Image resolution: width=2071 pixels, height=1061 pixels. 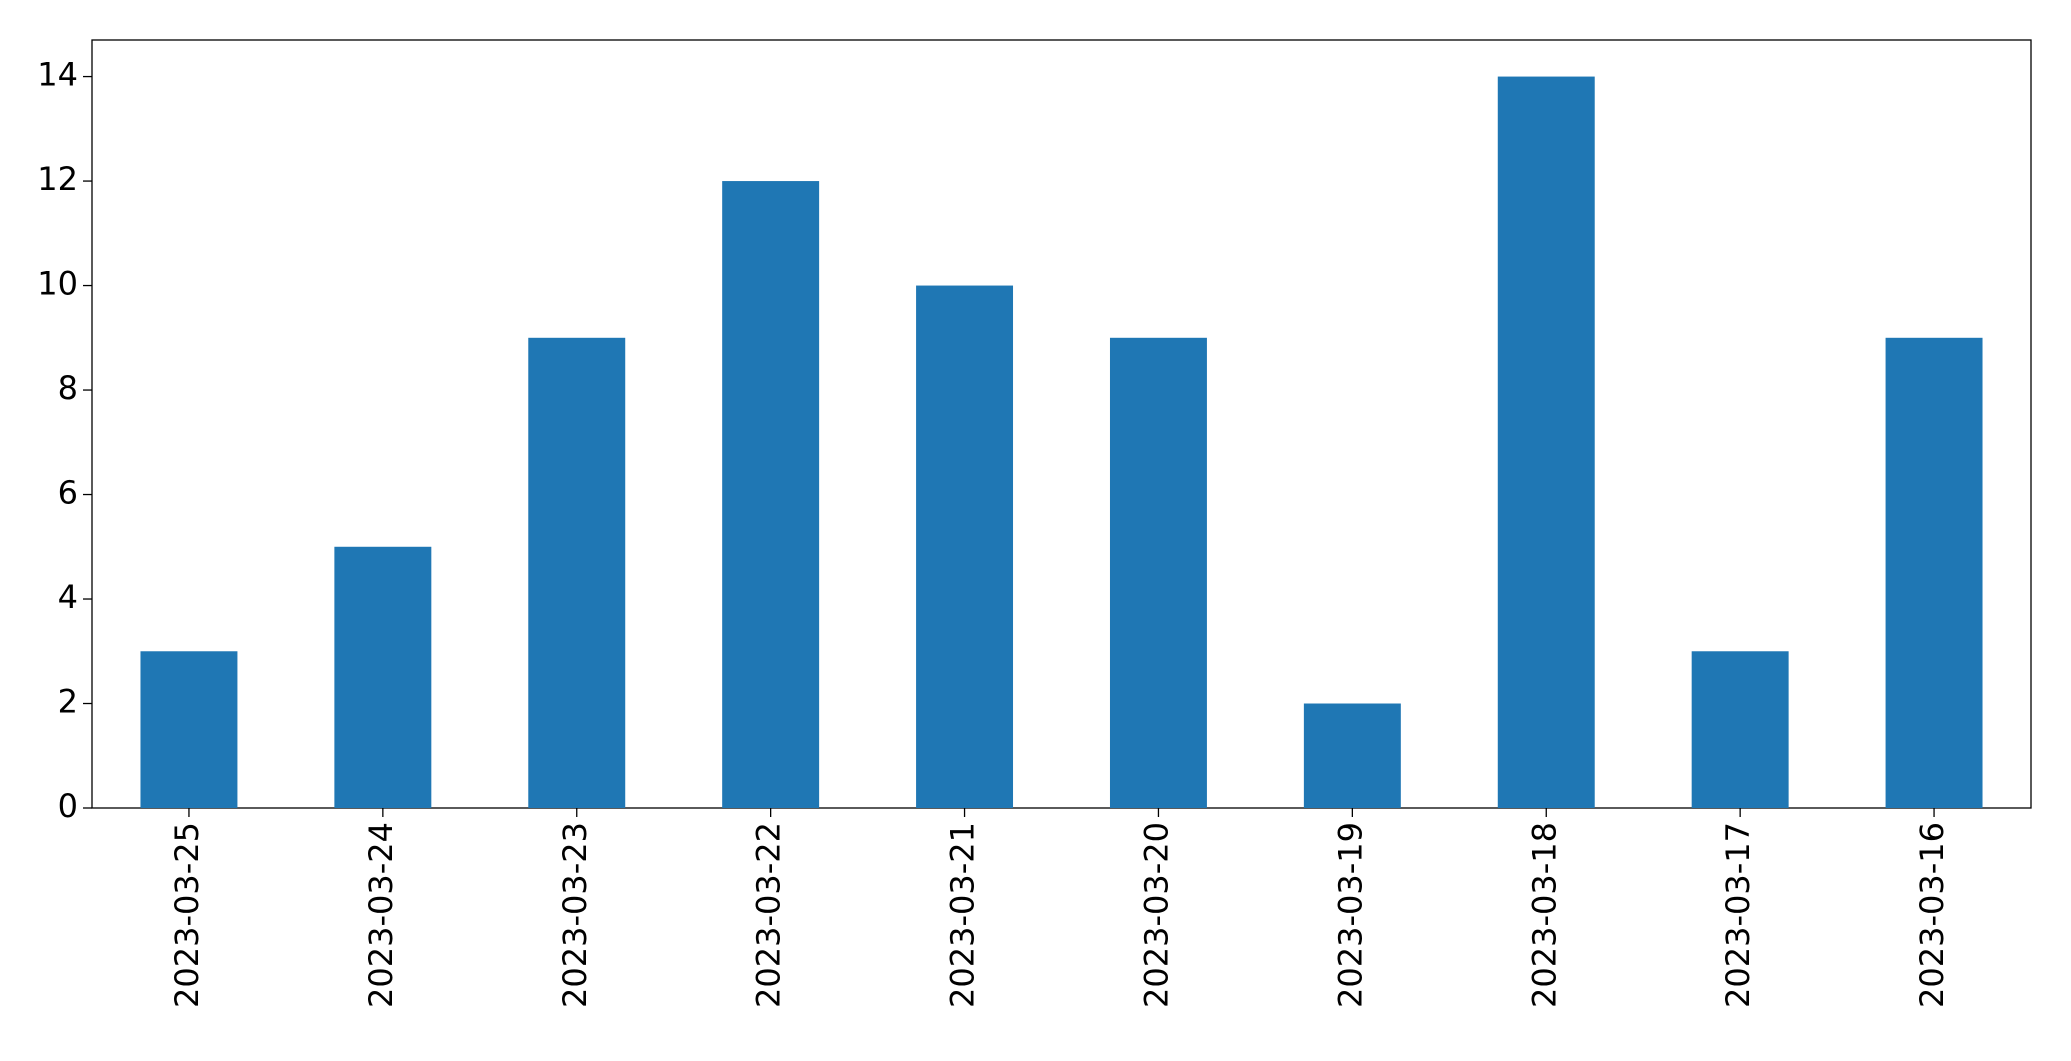 What do you see at coordinates (187, 915) in the screenshot?
I see `x-tick-label: 2023-03-25` at bounding box center [187, 915].